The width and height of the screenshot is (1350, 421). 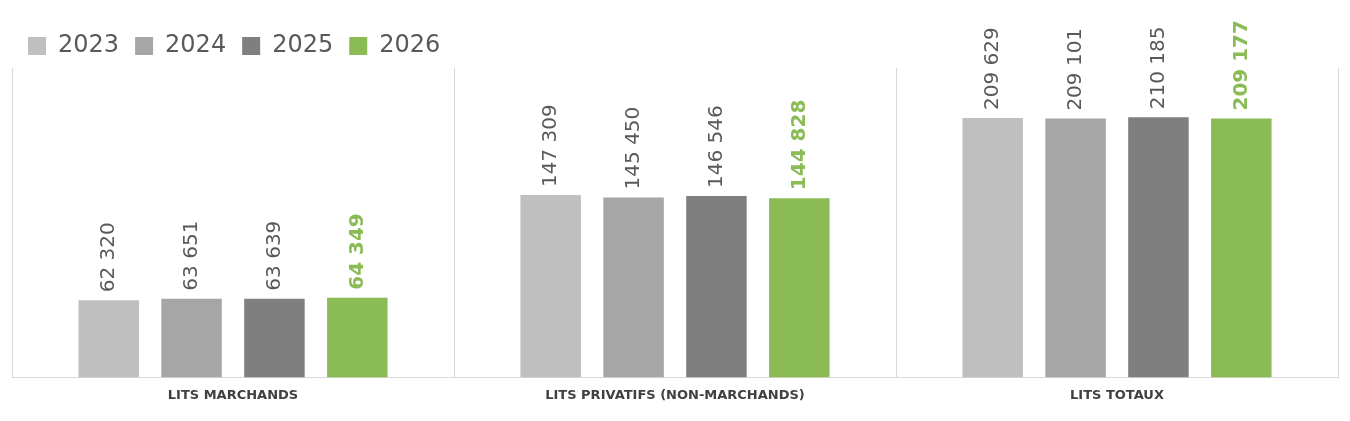 I want to click on legend-label: 2026, so click(x=410, y=44).